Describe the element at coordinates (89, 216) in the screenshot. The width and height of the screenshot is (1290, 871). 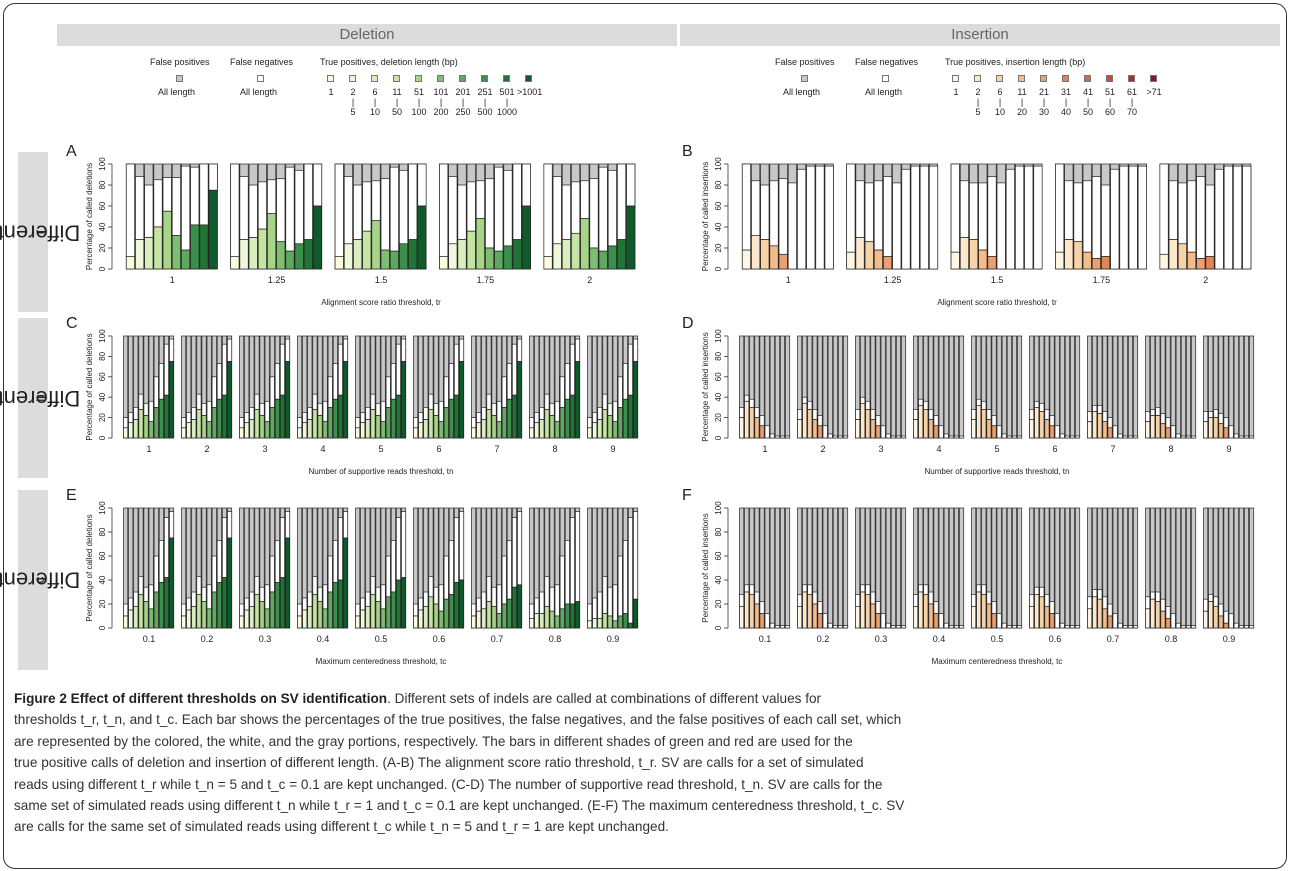
I see `y-axis-label: Percentage of called deletions` at that location.